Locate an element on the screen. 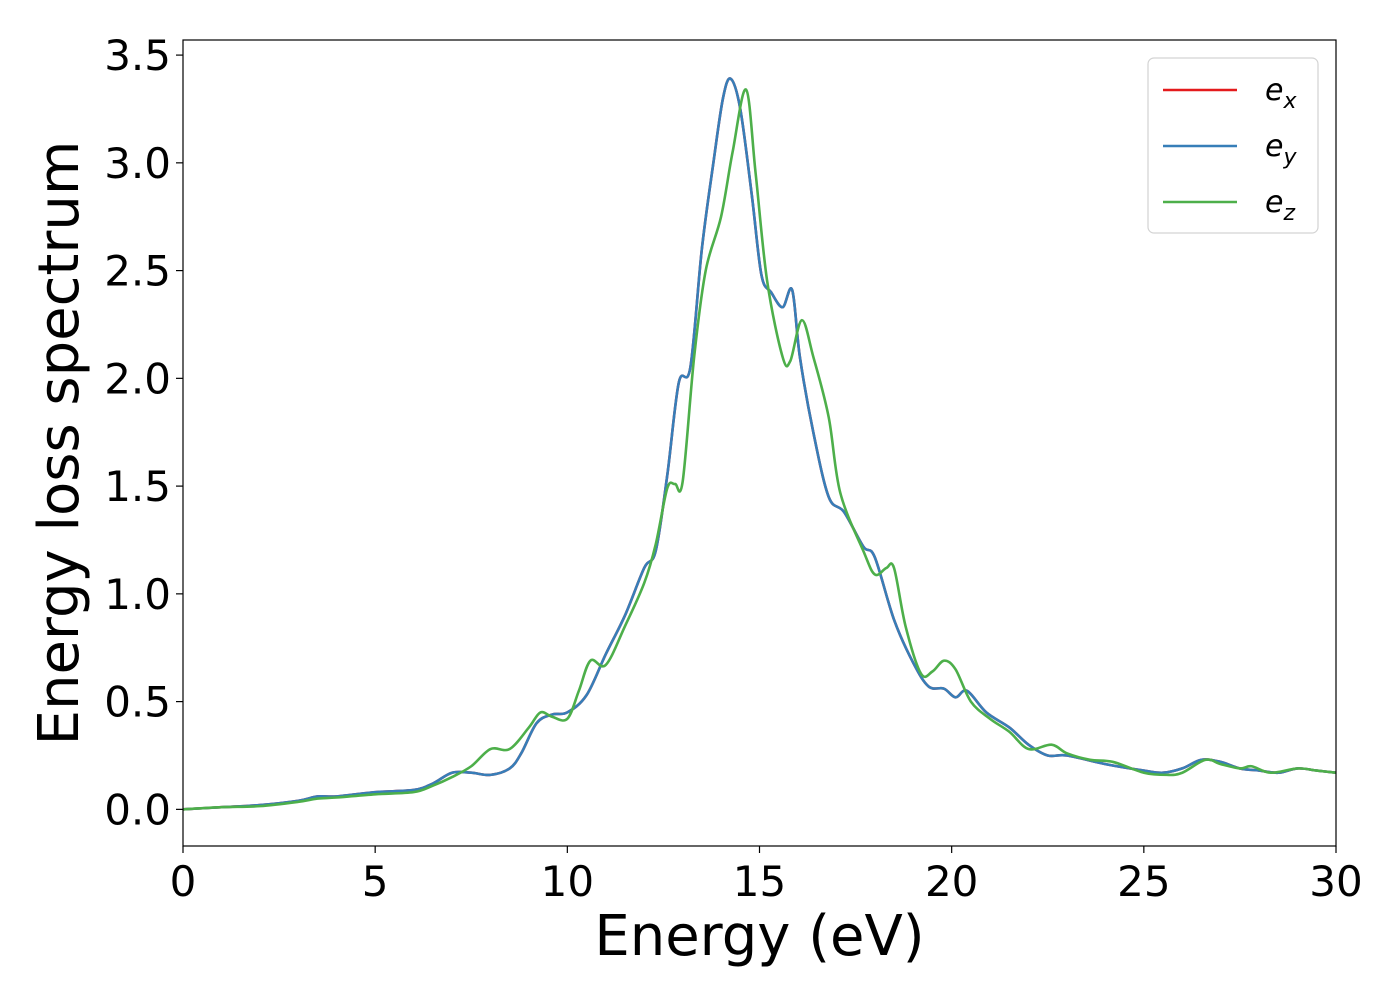  legend-label-subscript: x is located at coordinates (1289, 101).